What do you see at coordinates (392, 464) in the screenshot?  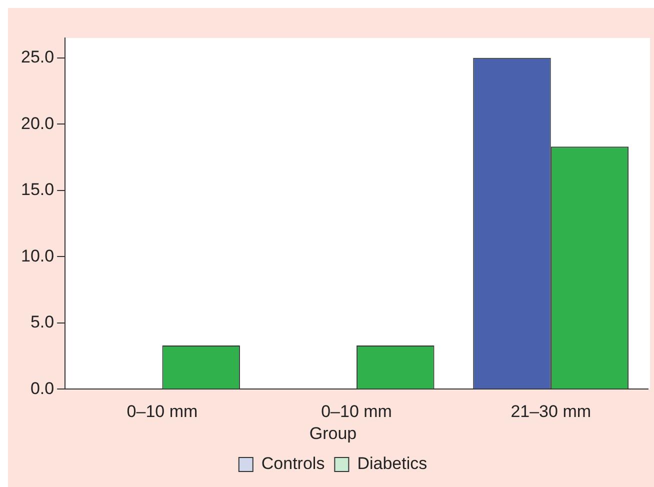 I see `legend-label: Diabetics` at bounding box center [392, 464].